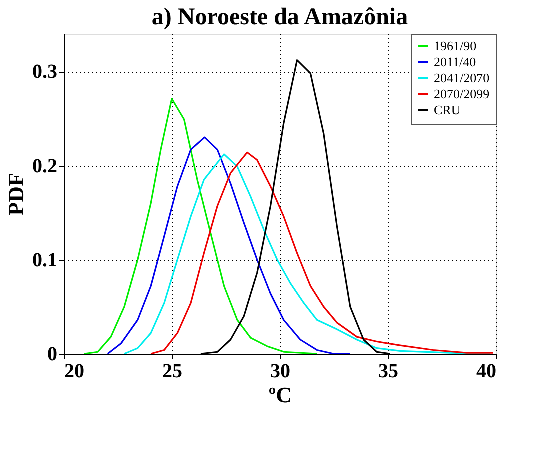 This screenshot has width=549, height=476. What do you see at coordinates (45, 260) in the screenshot?
I see `y-tick-label: 0.1` at bounding box center [45, 260].